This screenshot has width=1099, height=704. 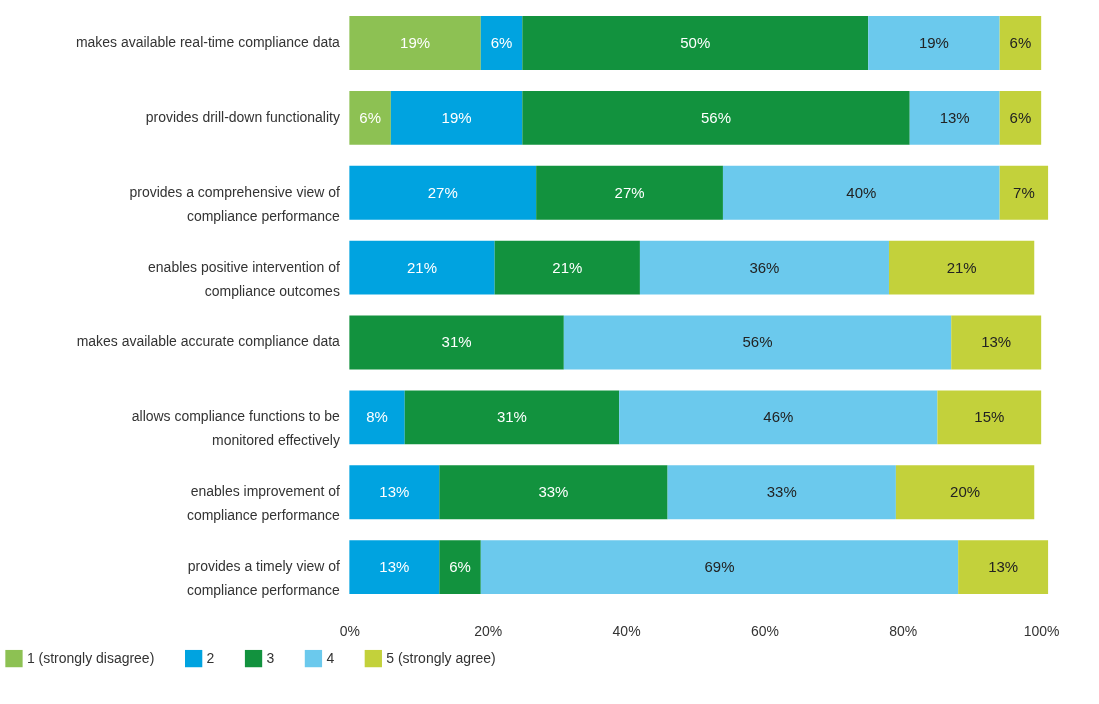 I want to click on data-label: 20%, so click(x=965, y=492).